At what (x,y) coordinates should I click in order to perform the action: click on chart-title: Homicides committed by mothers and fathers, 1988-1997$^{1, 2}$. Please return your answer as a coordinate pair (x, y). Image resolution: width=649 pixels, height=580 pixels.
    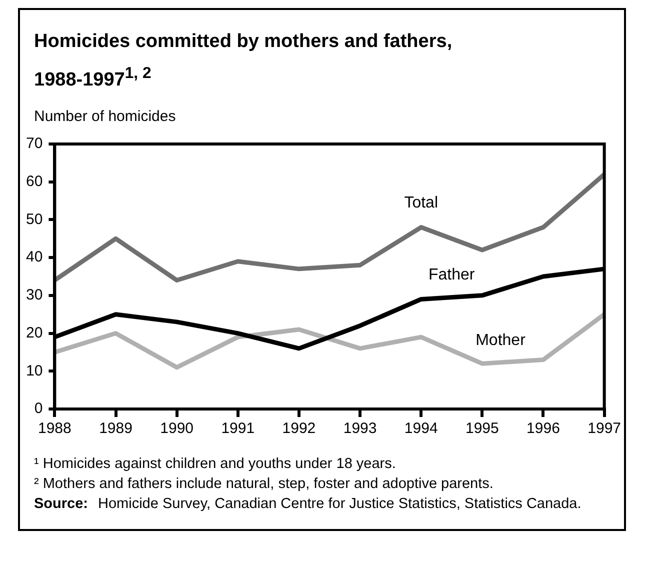
    Looking at the image, I should click on (243, 61).